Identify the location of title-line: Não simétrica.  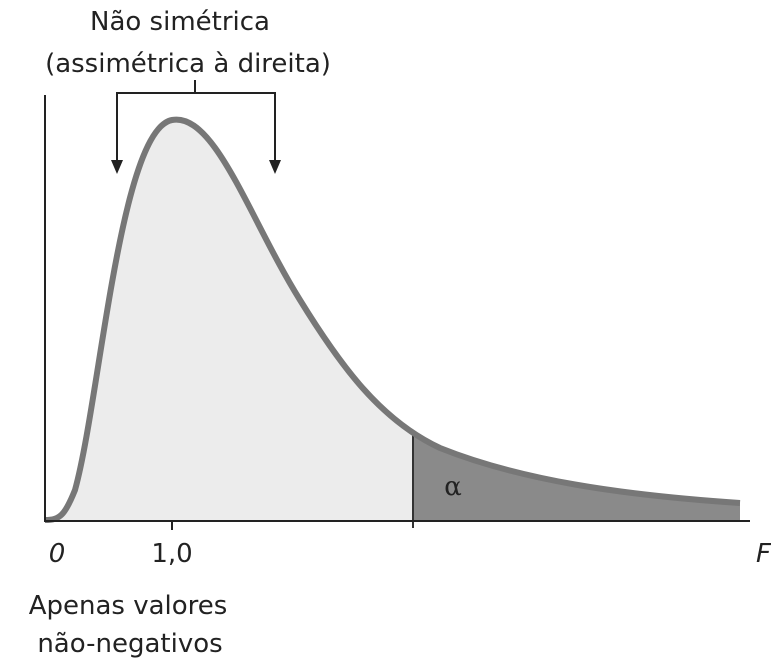
(180, 22).